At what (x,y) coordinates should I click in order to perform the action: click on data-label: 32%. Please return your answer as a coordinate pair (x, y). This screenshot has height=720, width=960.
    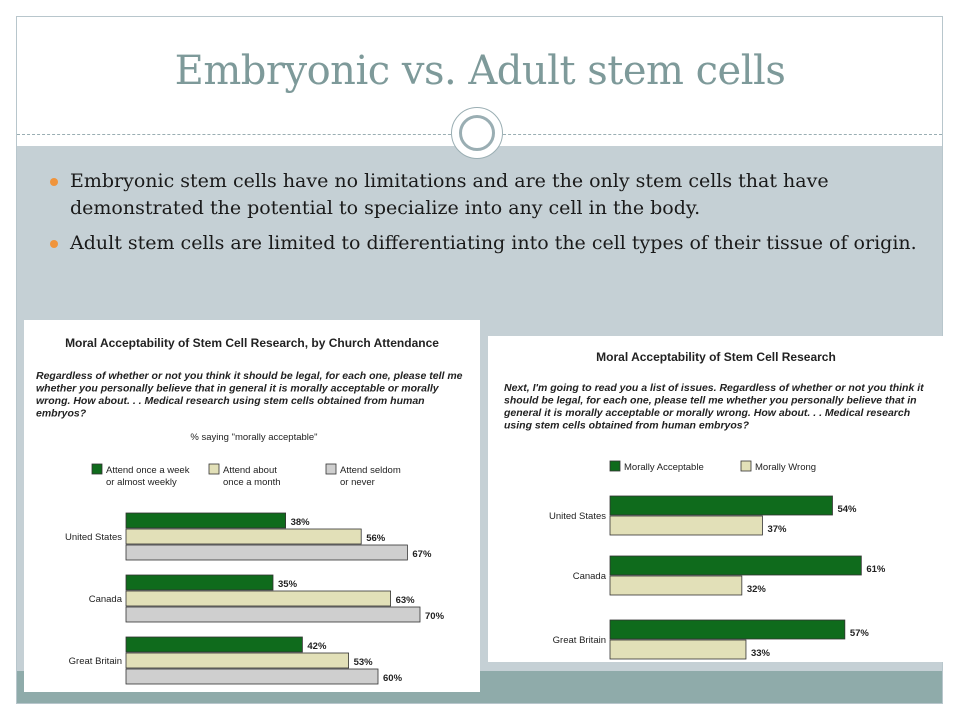
    Looking at the image, I should click on (757, 589).